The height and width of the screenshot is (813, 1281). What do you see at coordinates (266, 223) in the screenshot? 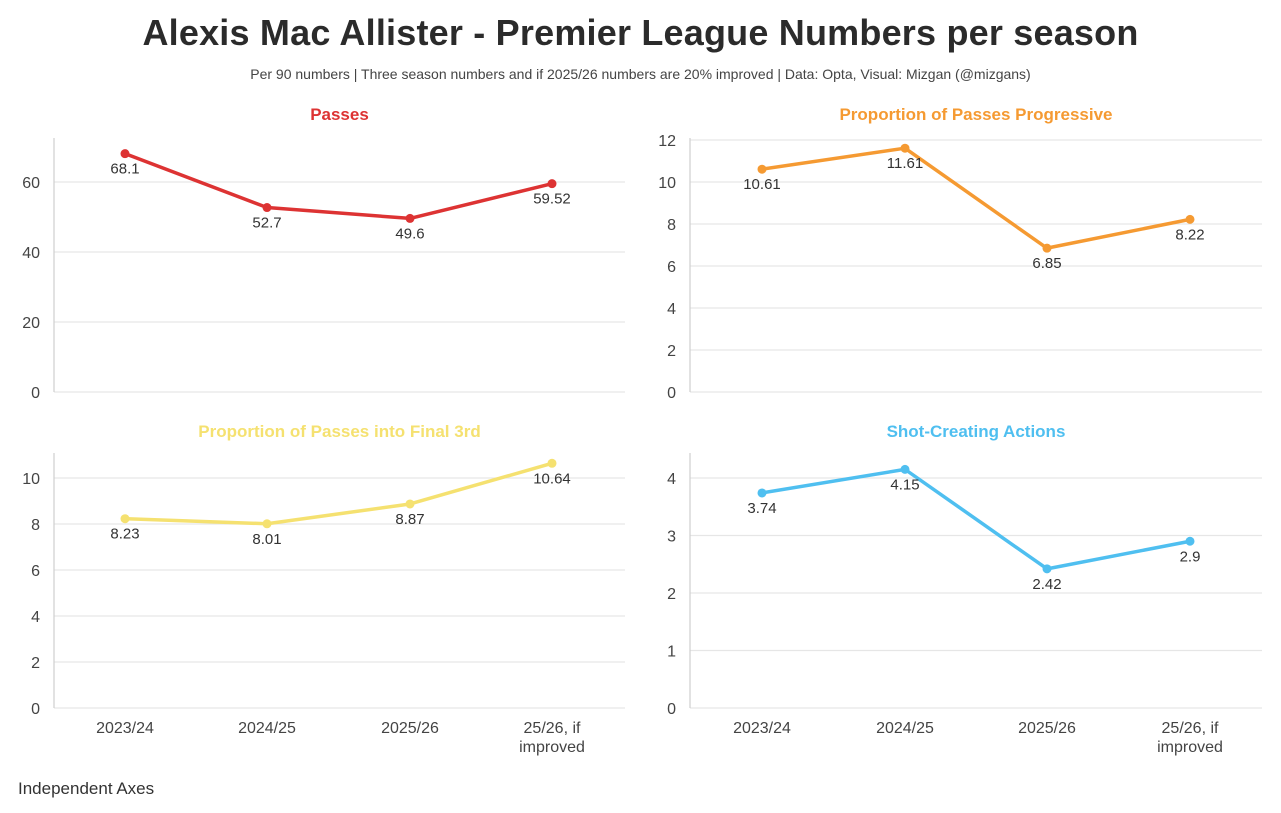
I see `data-label: 52.7` at bounding box center [266, 223].